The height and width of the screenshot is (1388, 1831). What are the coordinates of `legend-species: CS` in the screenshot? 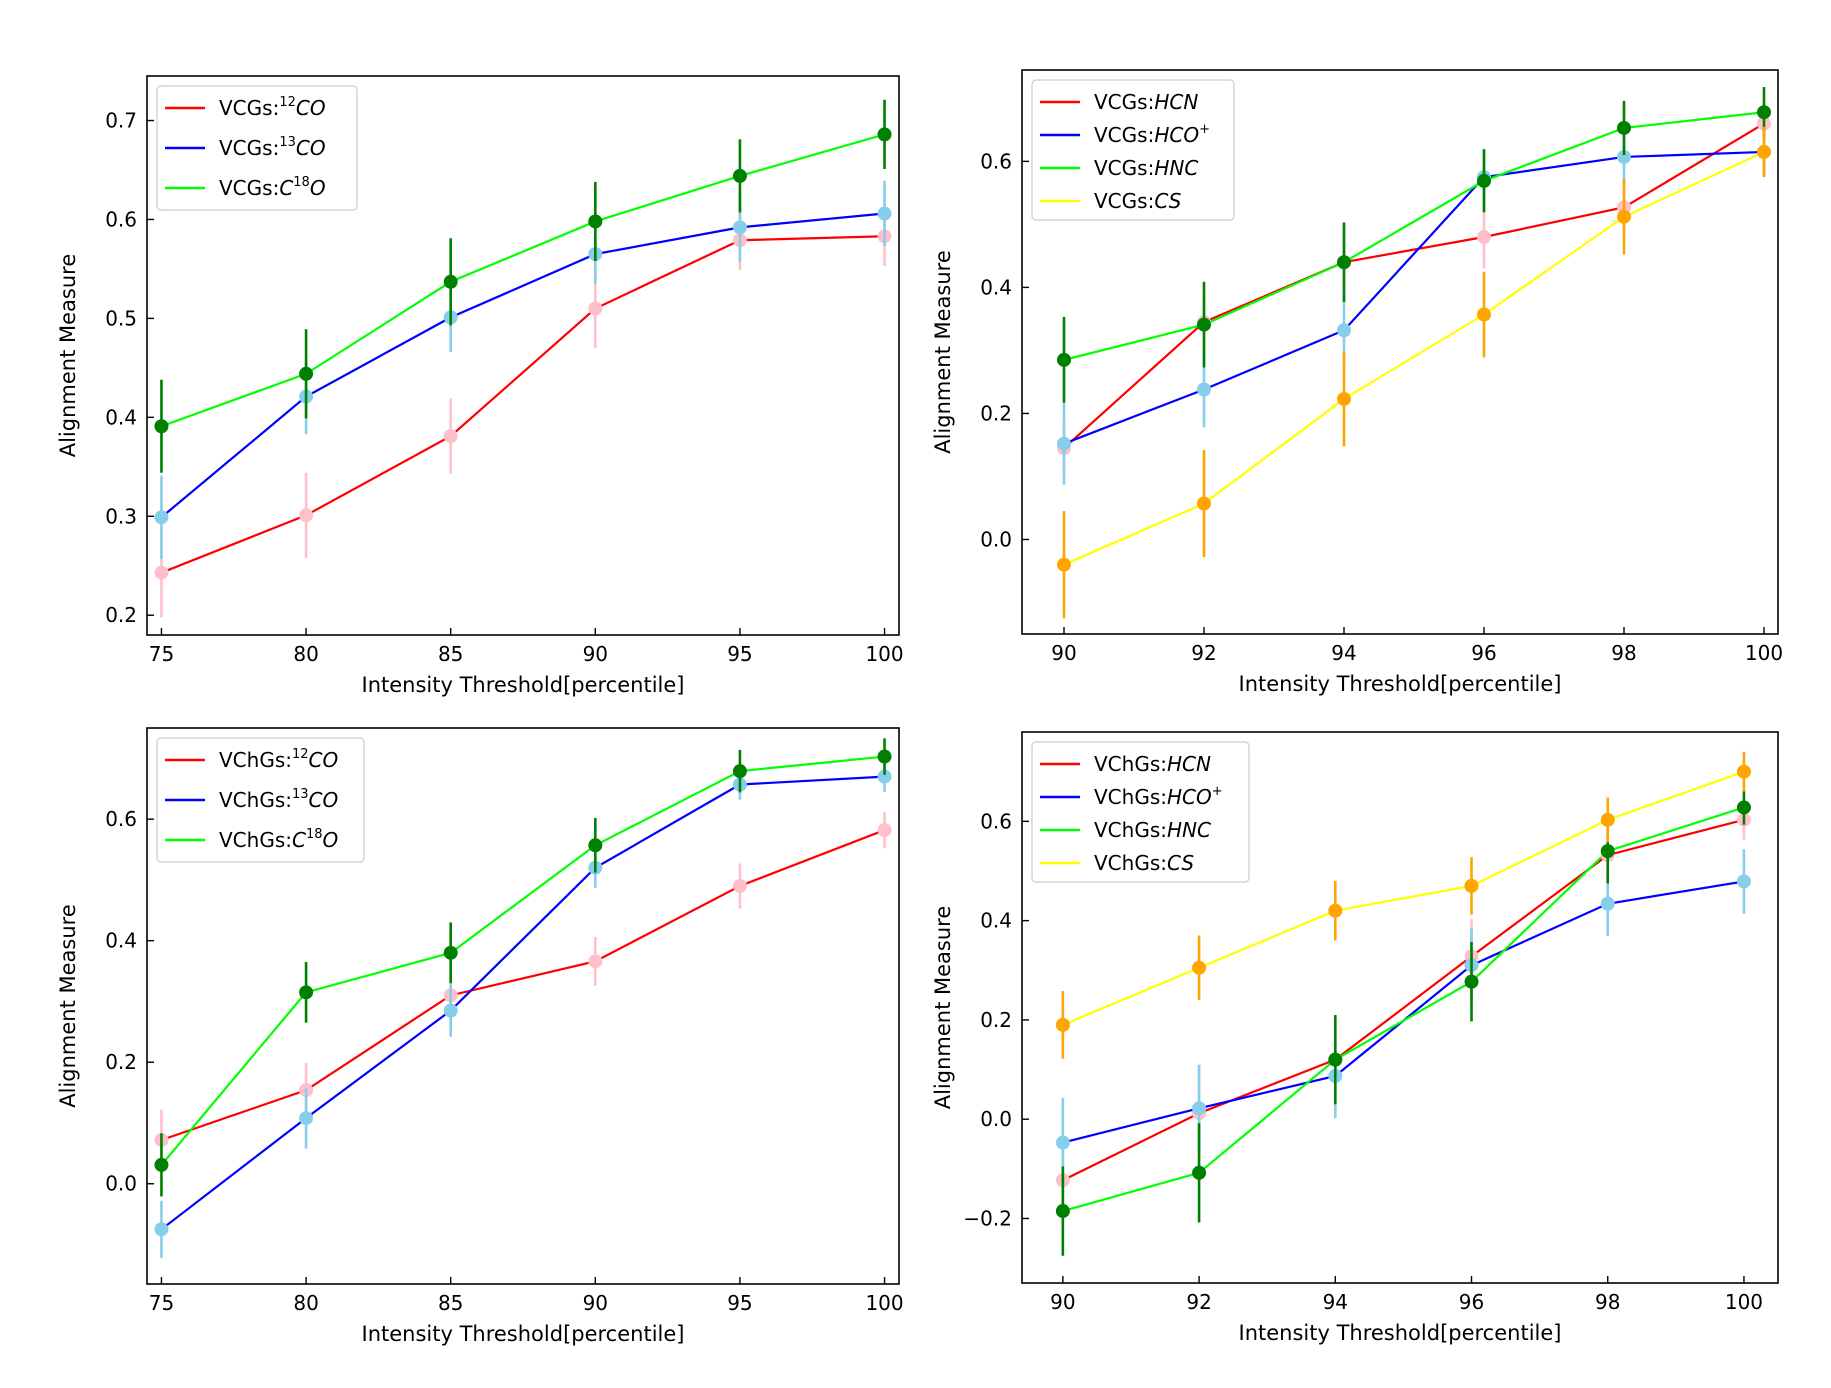 It's located at (1180, 863).